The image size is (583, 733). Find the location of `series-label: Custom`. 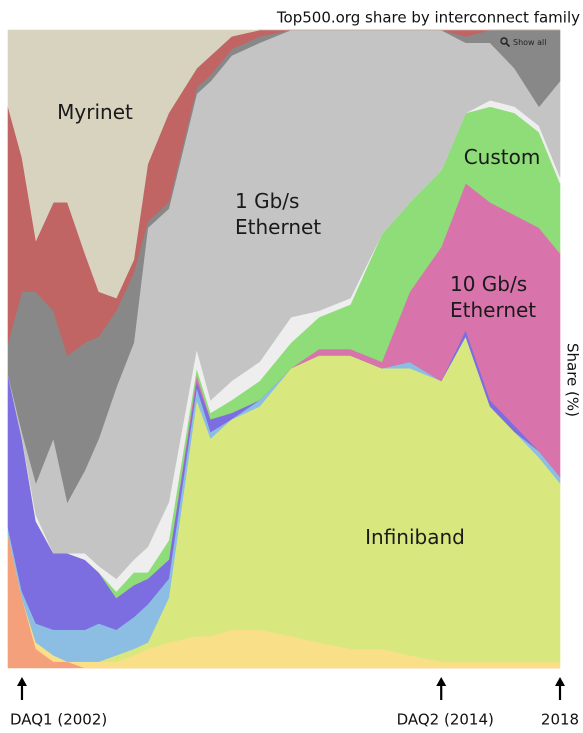

series-label: Custom is located at coordinates (502, 157).